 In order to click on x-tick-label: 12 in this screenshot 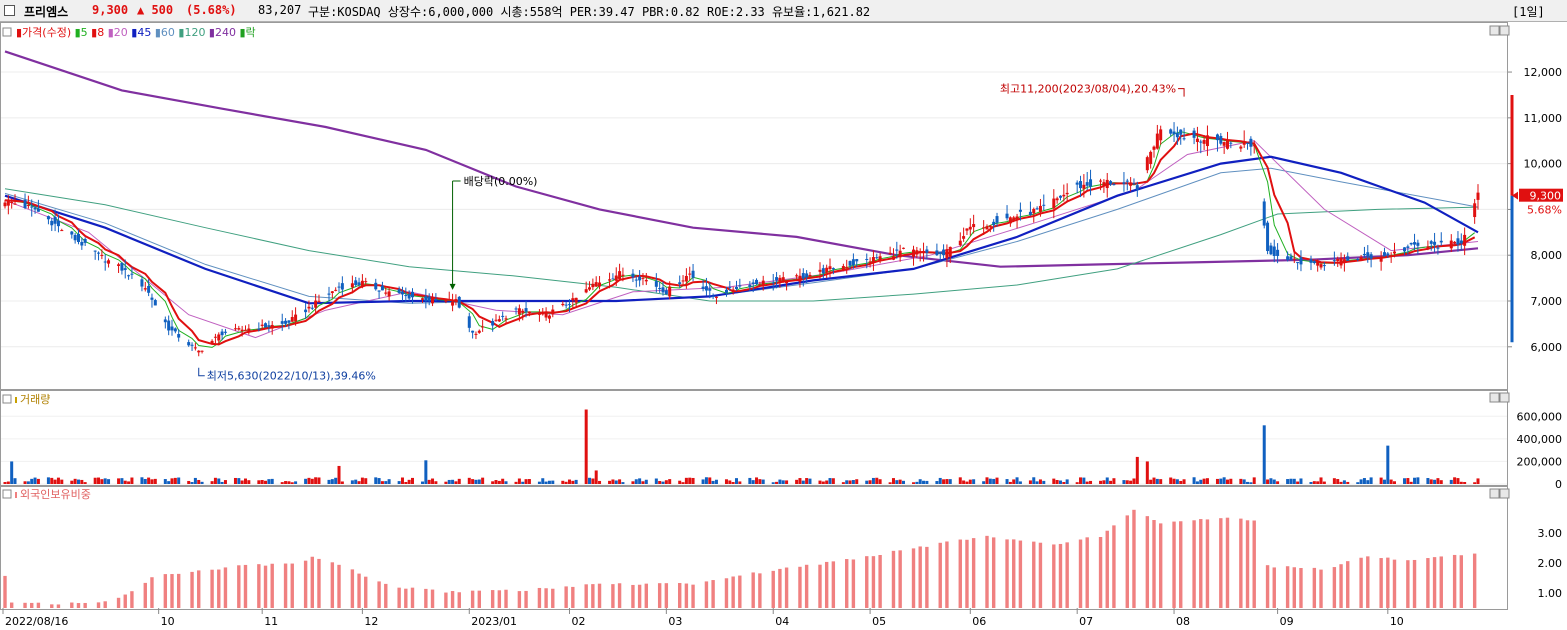, I will do `click(371, 621)`.